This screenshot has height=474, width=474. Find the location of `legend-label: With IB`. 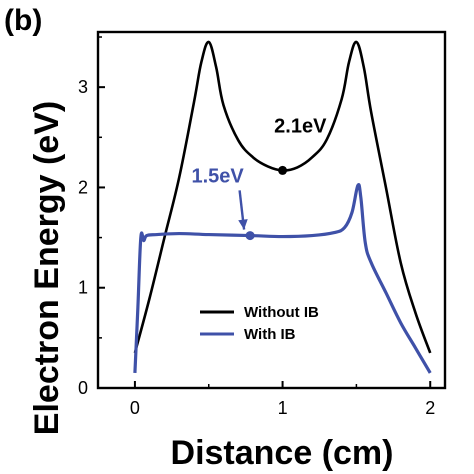

legend-label: With IB is located at coordinates (270, 334).